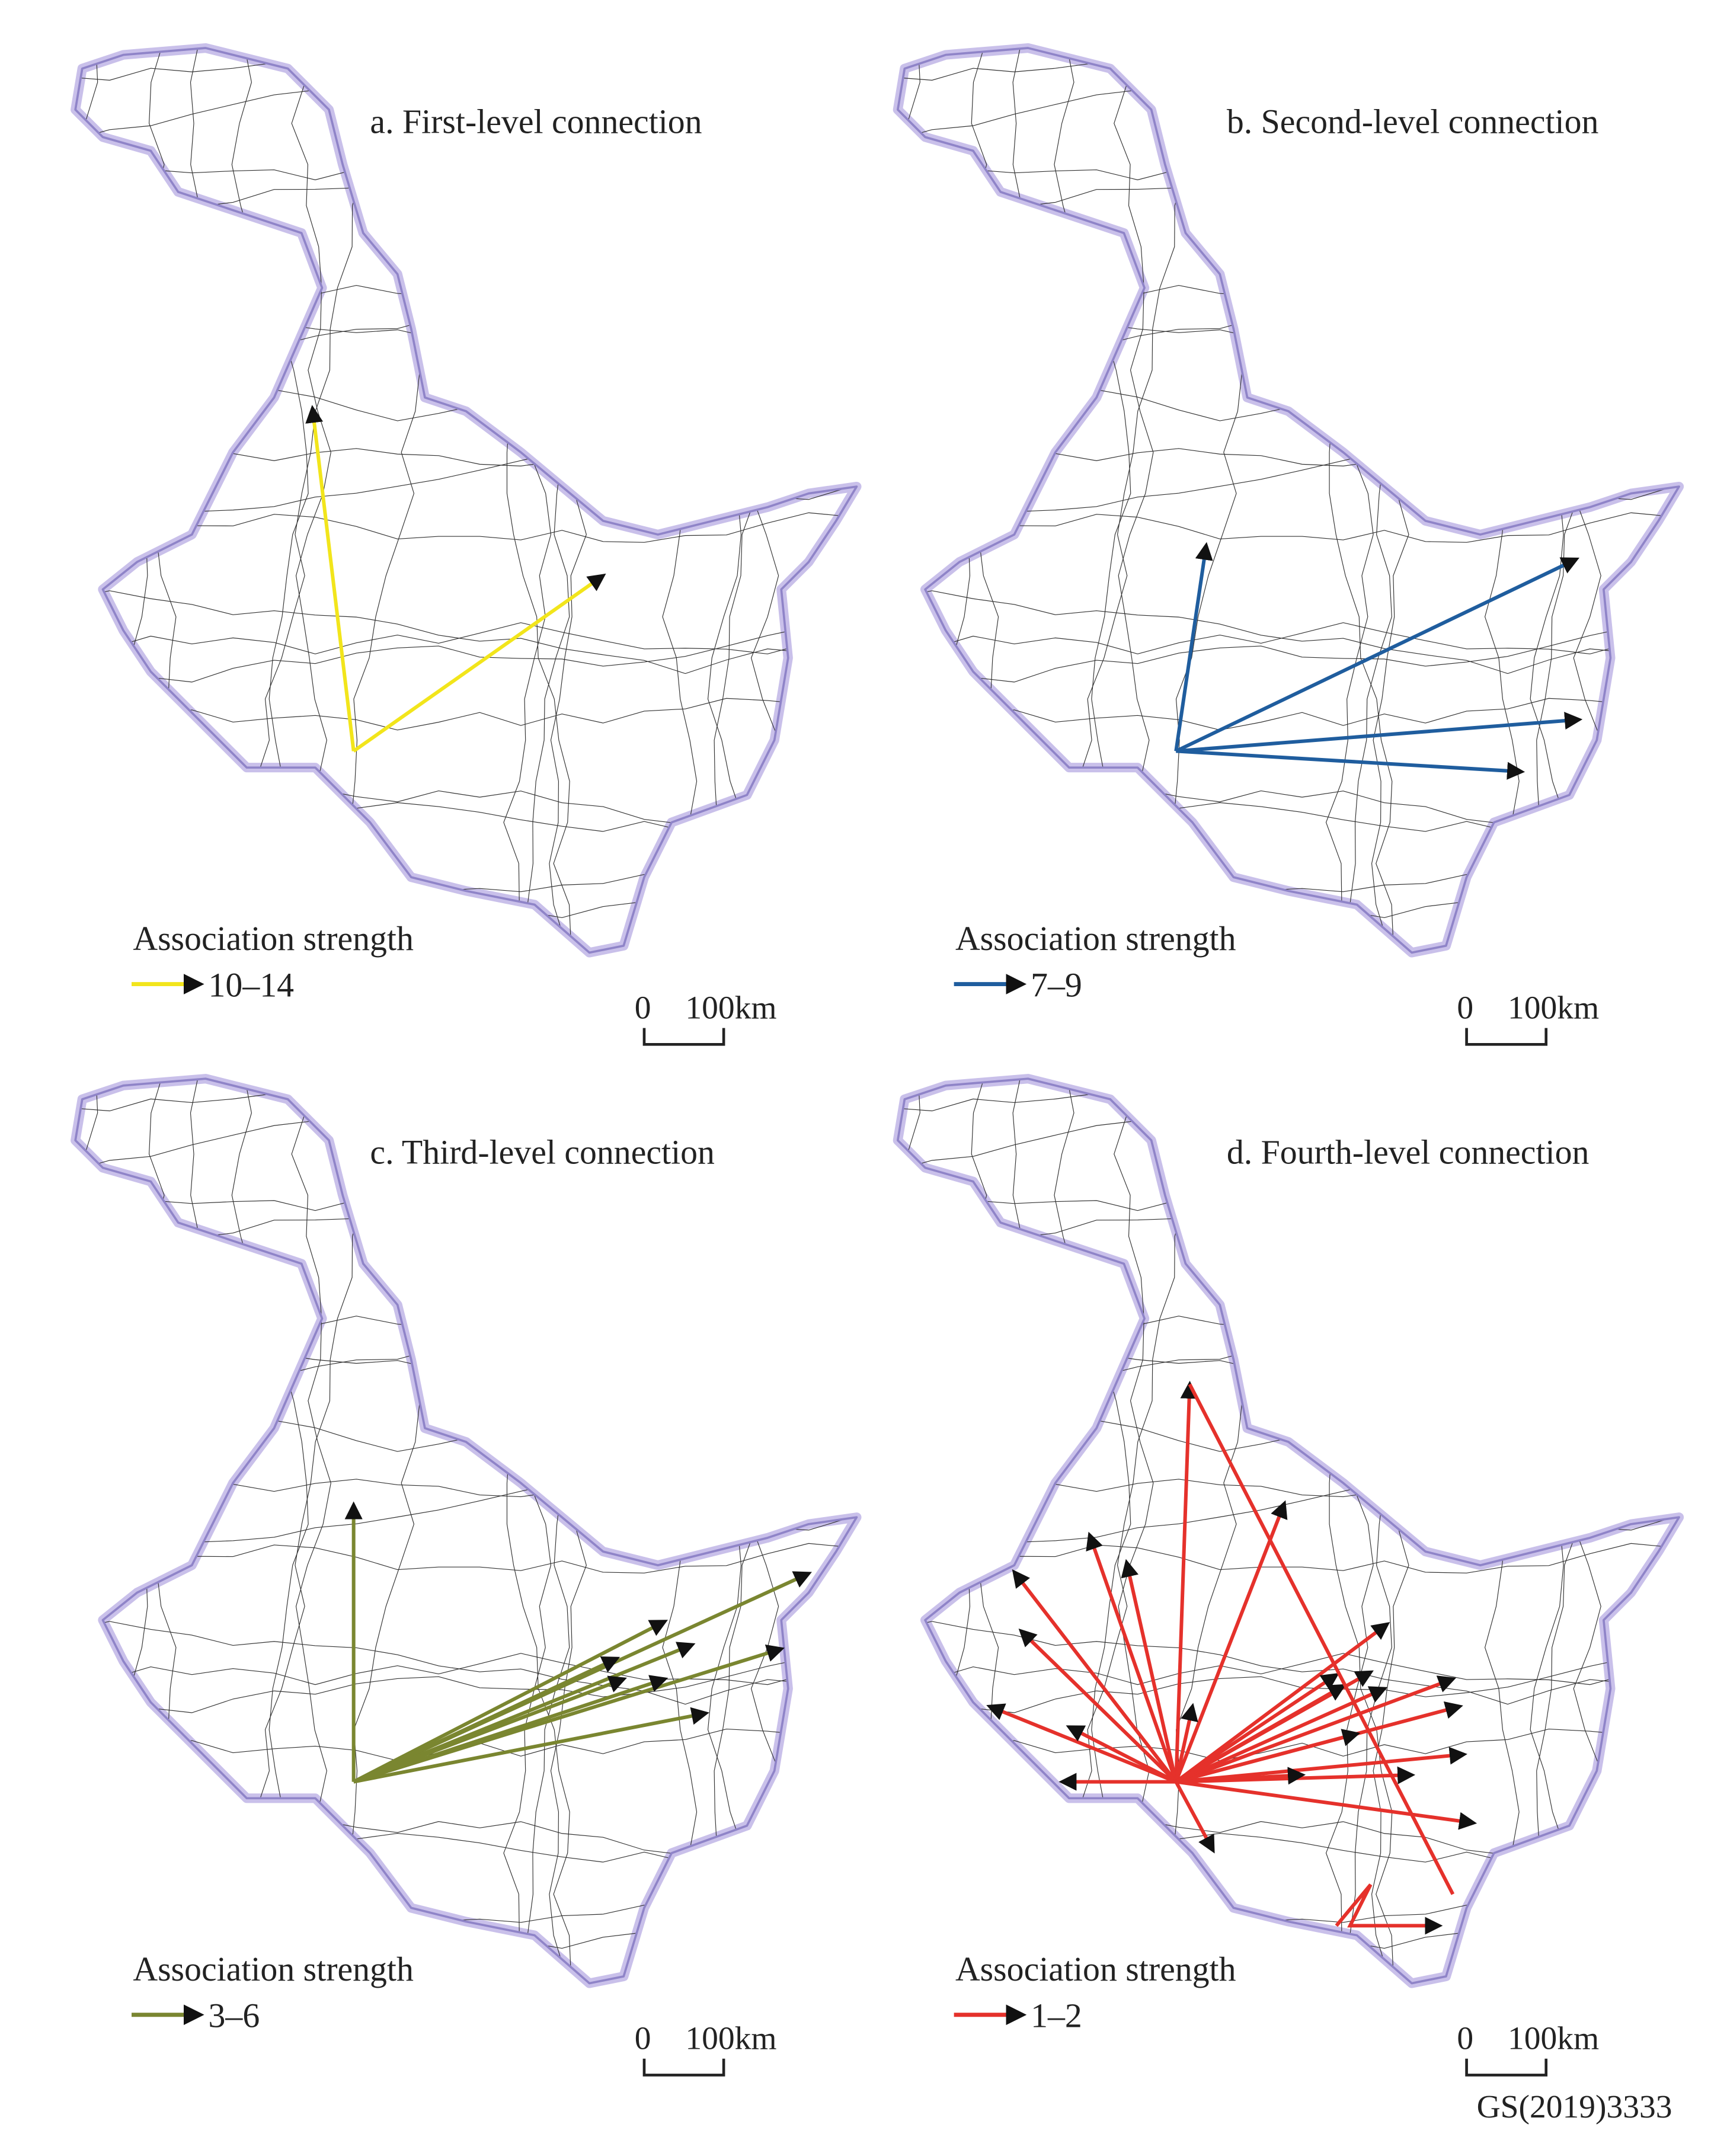  I want to click on panel-title: c. Third-level connection, so click(542, 1152).